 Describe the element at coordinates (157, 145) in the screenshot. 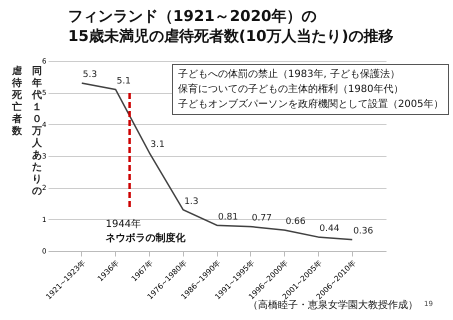

I see `data-label: 3.1` at that location.